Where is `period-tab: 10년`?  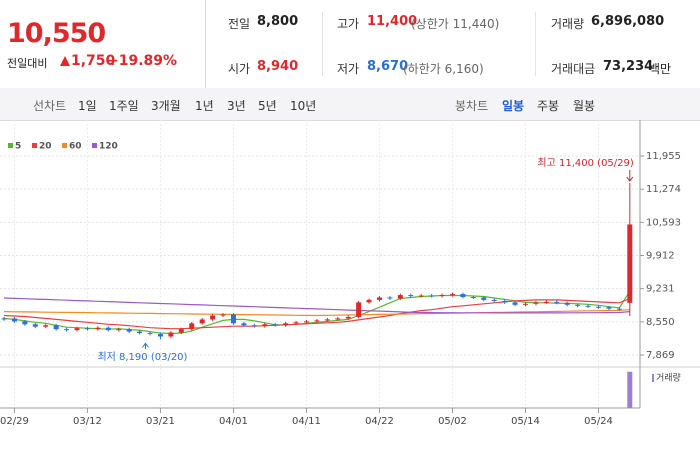 period-tab: 10년 is located at coordinates (303, 106).